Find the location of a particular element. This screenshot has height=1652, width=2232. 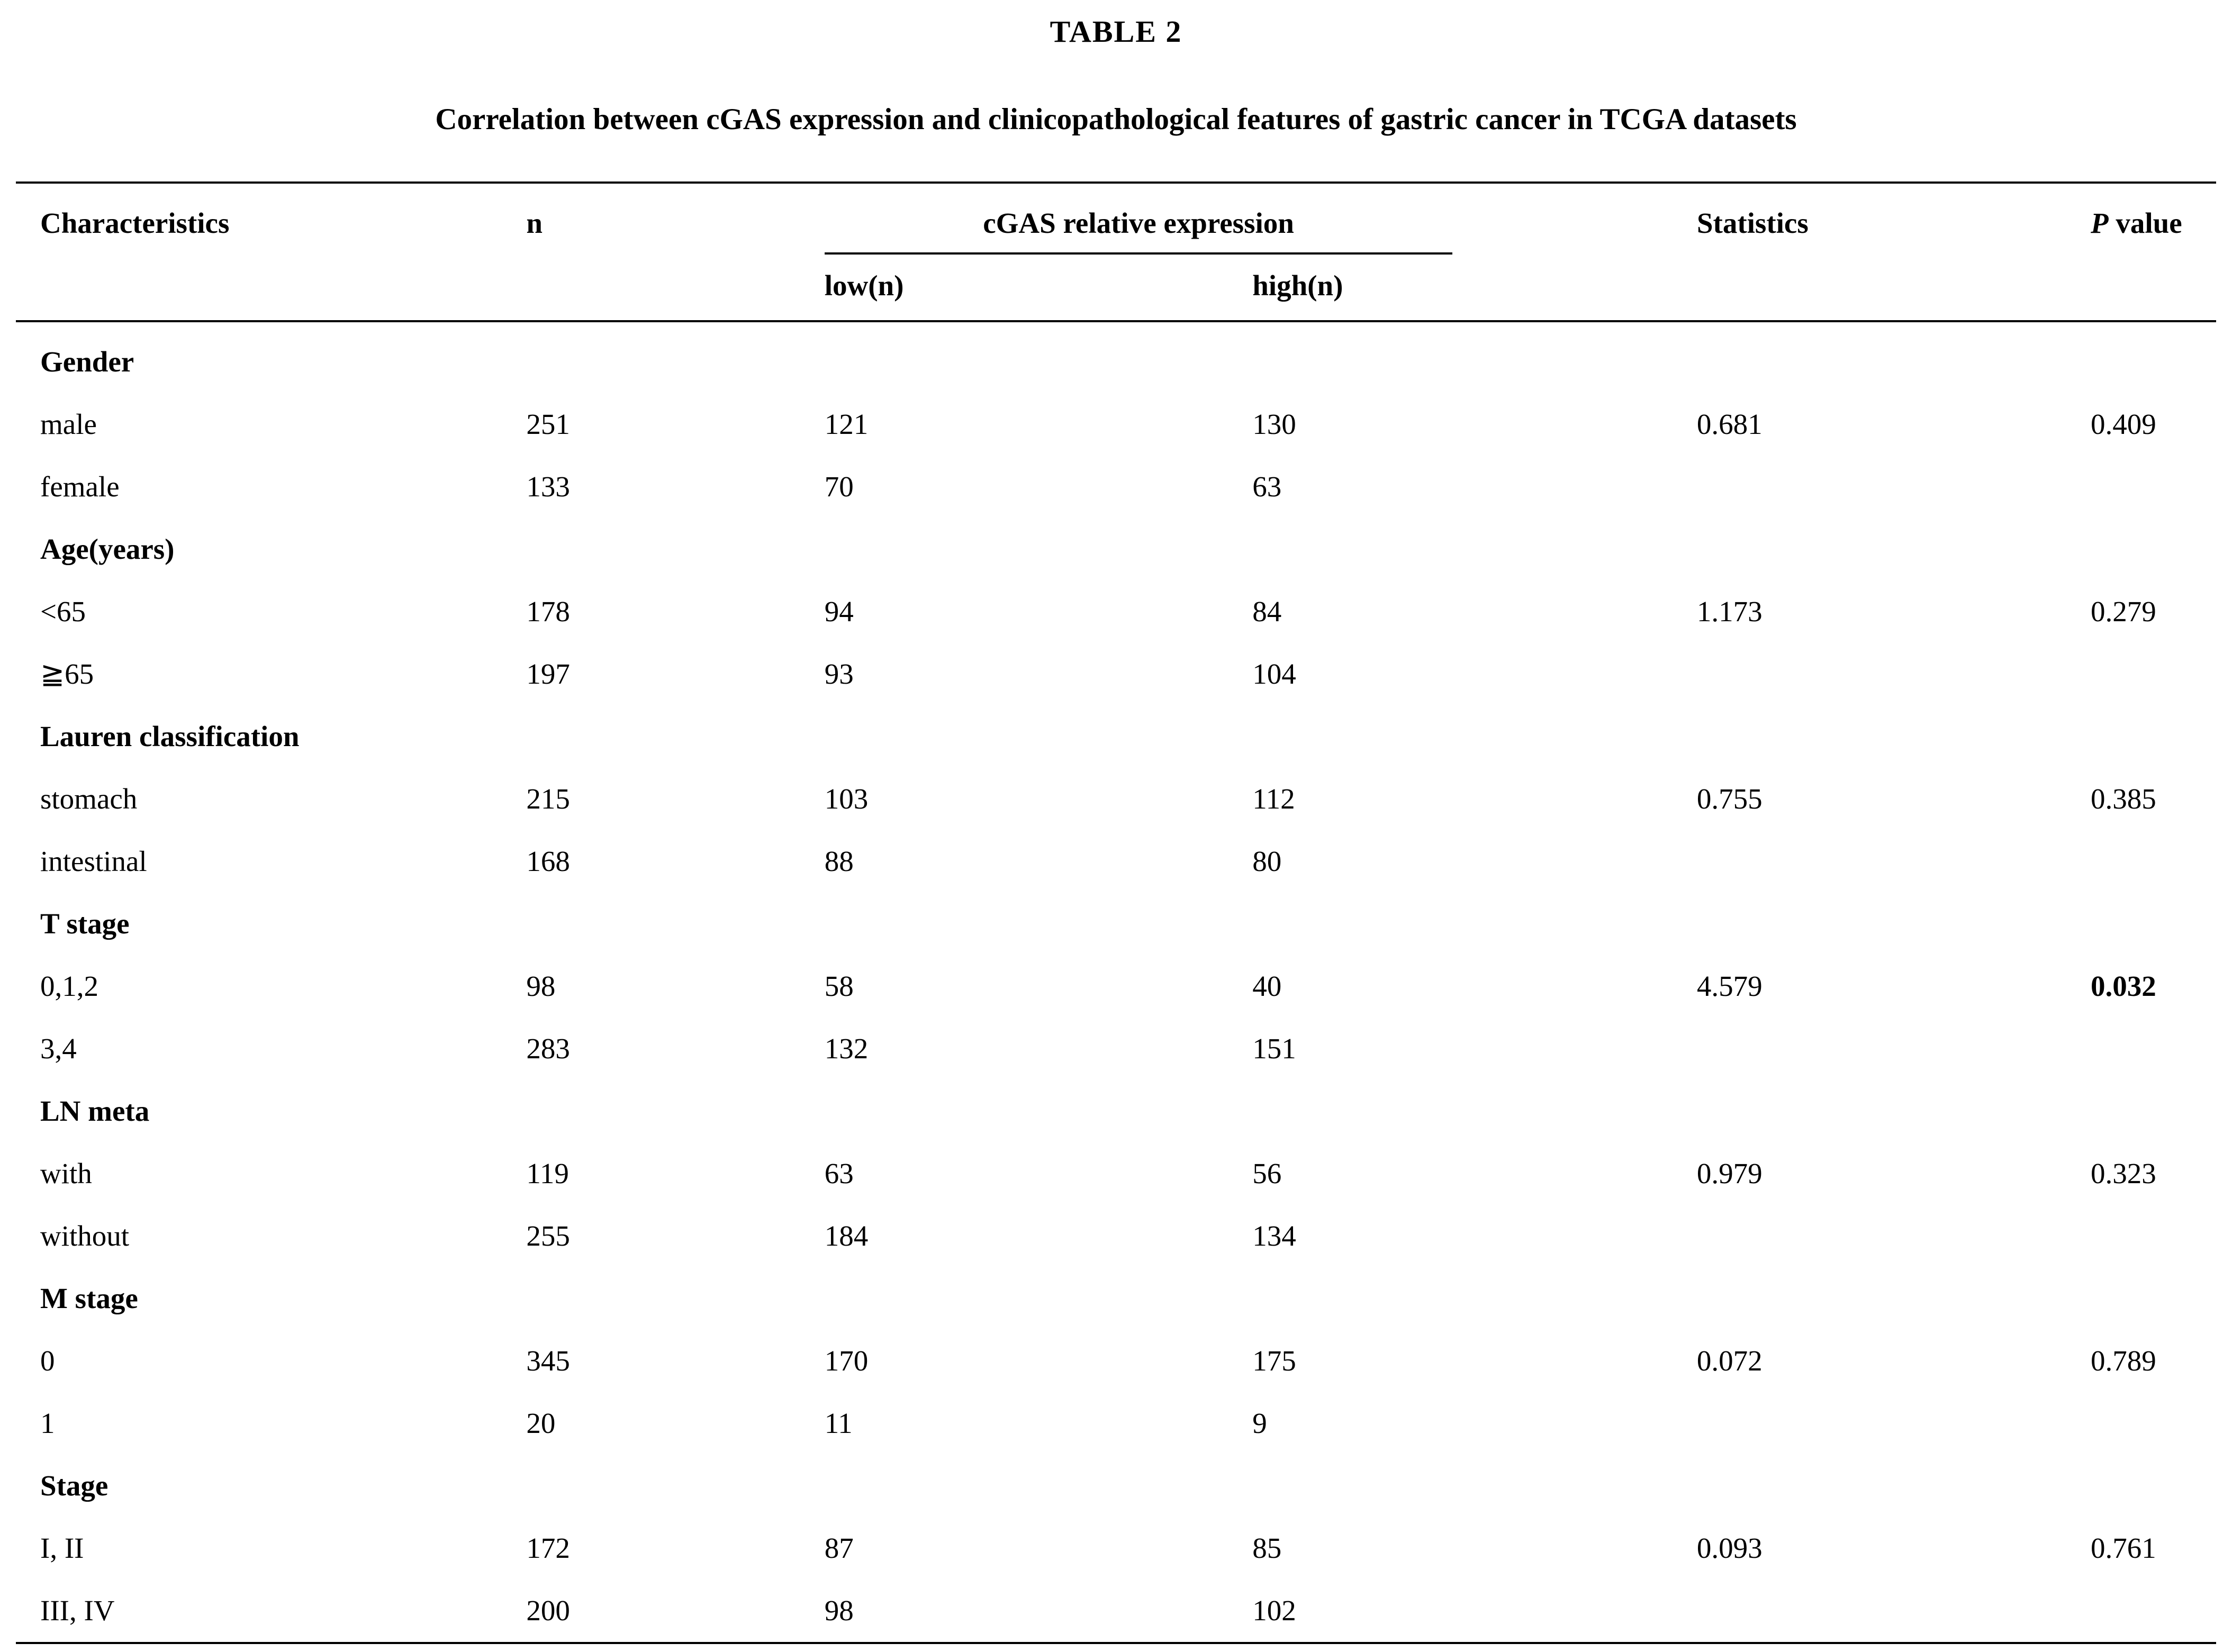

row-label: ≧65 is located at coordinates (67, 674).